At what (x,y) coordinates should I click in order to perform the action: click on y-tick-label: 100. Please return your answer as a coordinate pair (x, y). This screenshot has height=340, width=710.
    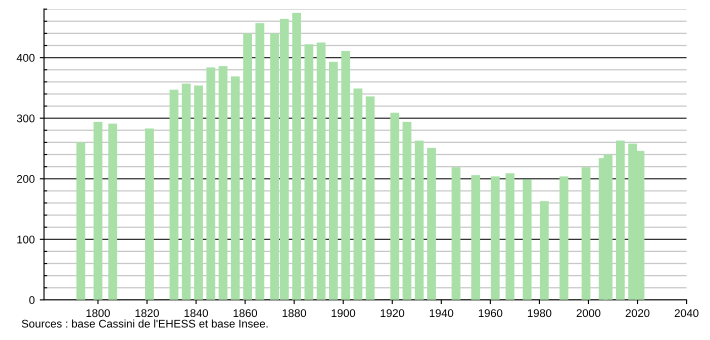
    Looking at the image, I should click on (26, 240).